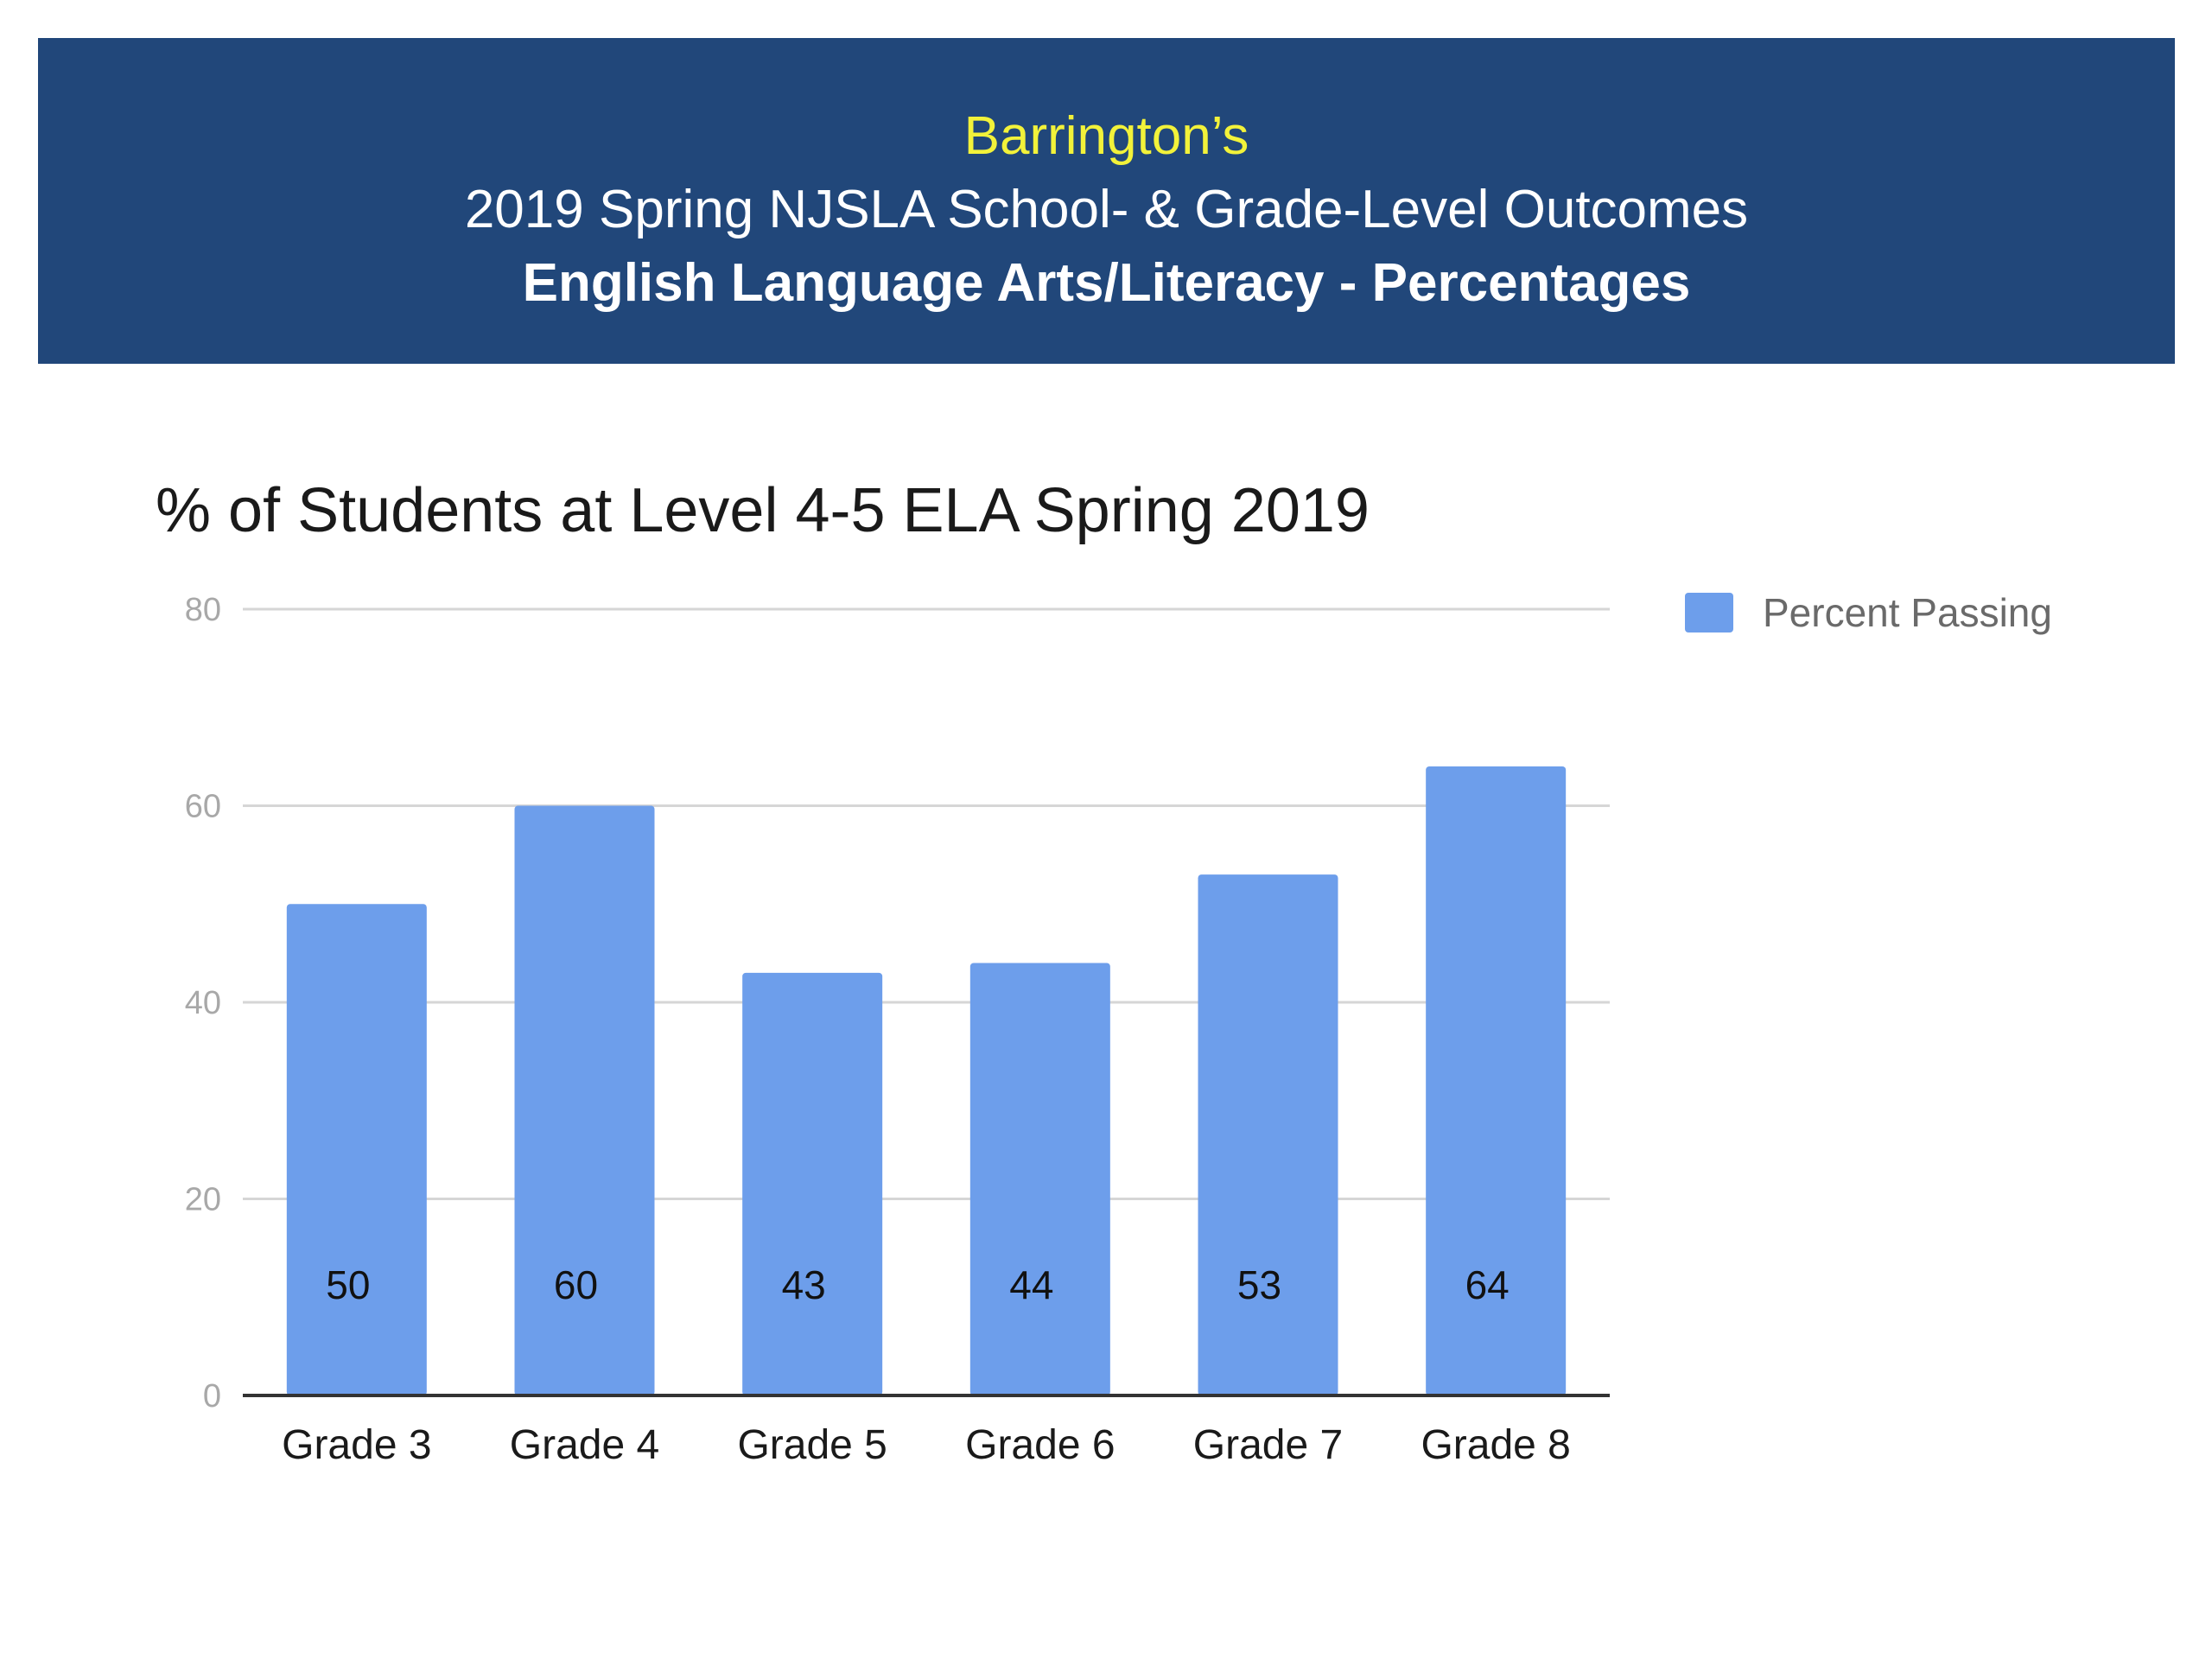 The height and width of the screenshot is (1659, 2212). I want to click on banner-school-name: Barrington’s, so click(1106, 136).